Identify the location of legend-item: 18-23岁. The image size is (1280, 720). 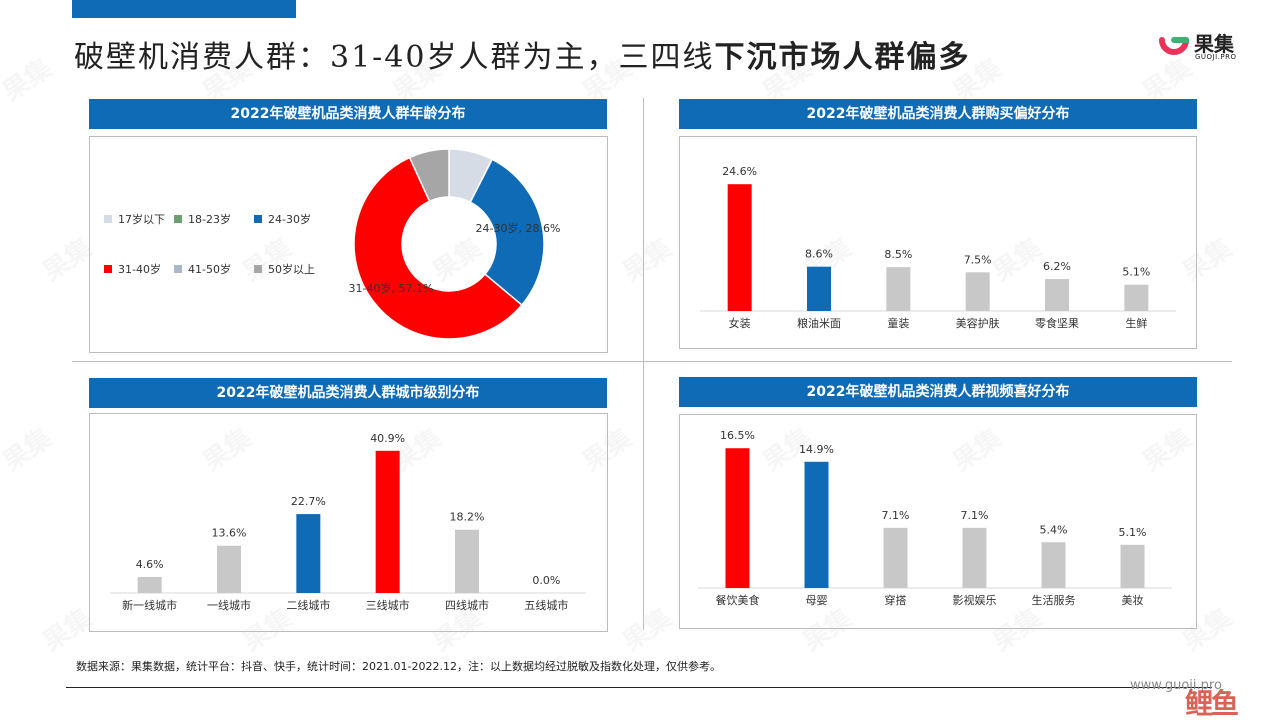
(202, 219).